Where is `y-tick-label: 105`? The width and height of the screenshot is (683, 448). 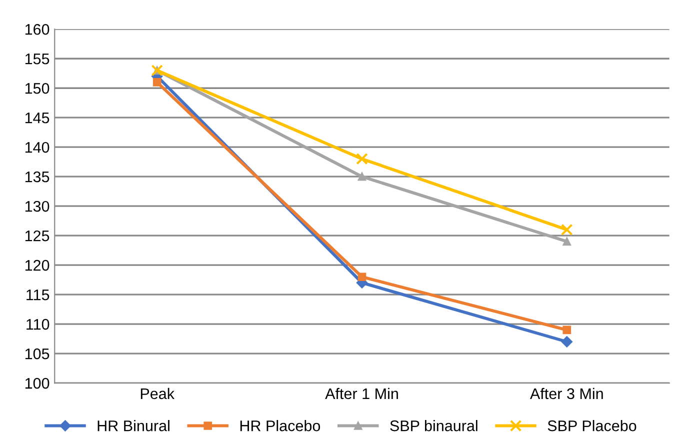 y-tick-label: 105 is located at coordinates (37, 354).